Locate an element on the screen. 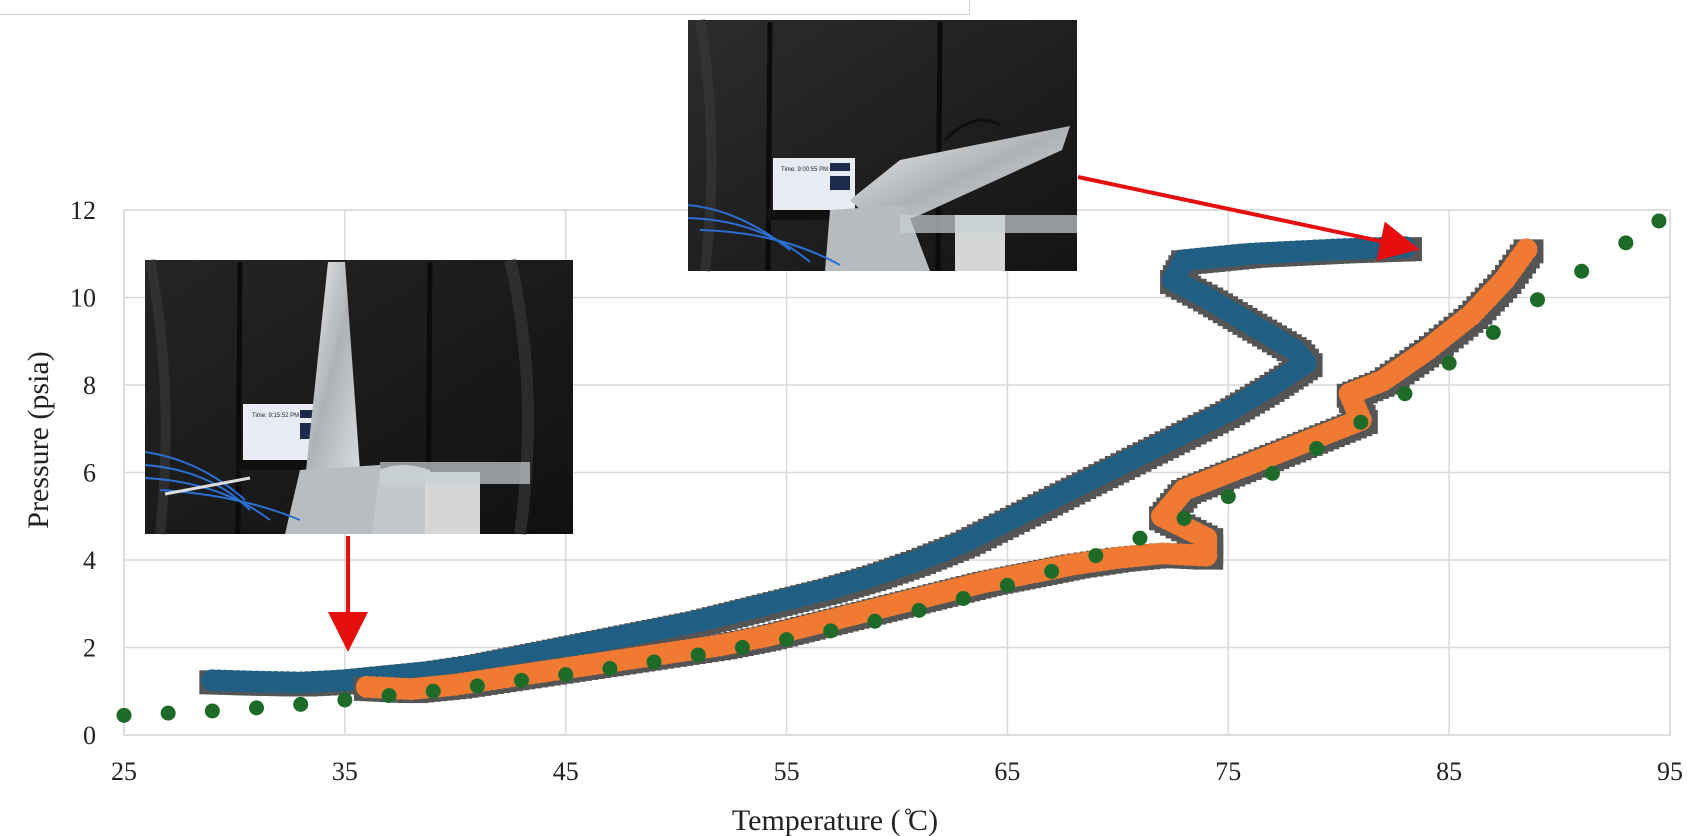 This screenshot has height=836, width=1687. y-tick-label-4: 8 is located at coordinates (89, 385).